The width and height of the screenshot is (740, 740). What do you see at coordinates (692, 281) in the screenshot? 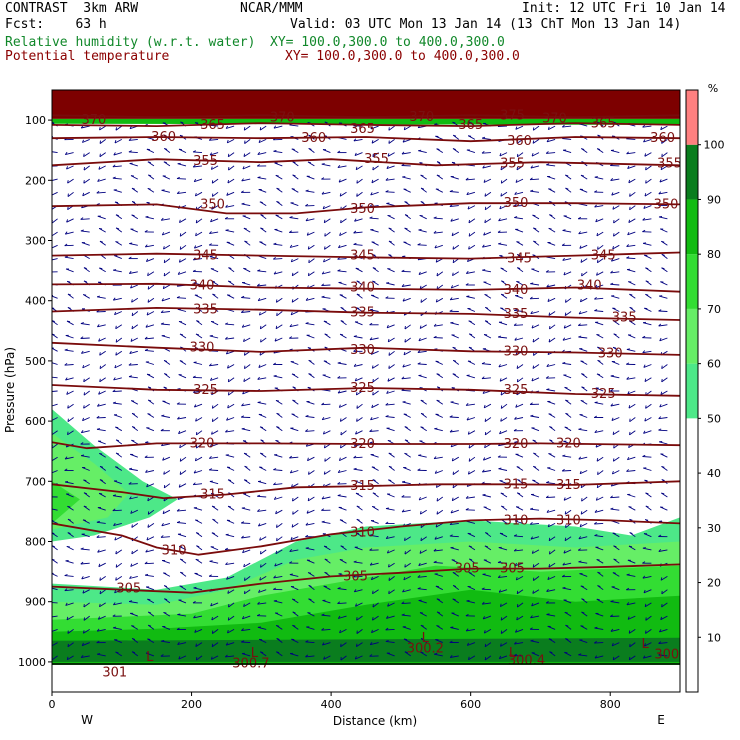
I see `colorbar-band` at bounding box center [692, 281].